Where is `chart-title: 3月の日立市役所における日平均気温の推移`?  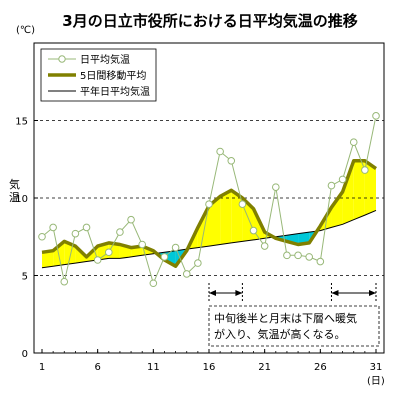 chart-title: 3月の日立市役所における日平均気温の推移 is located at coordinates (209, 21).